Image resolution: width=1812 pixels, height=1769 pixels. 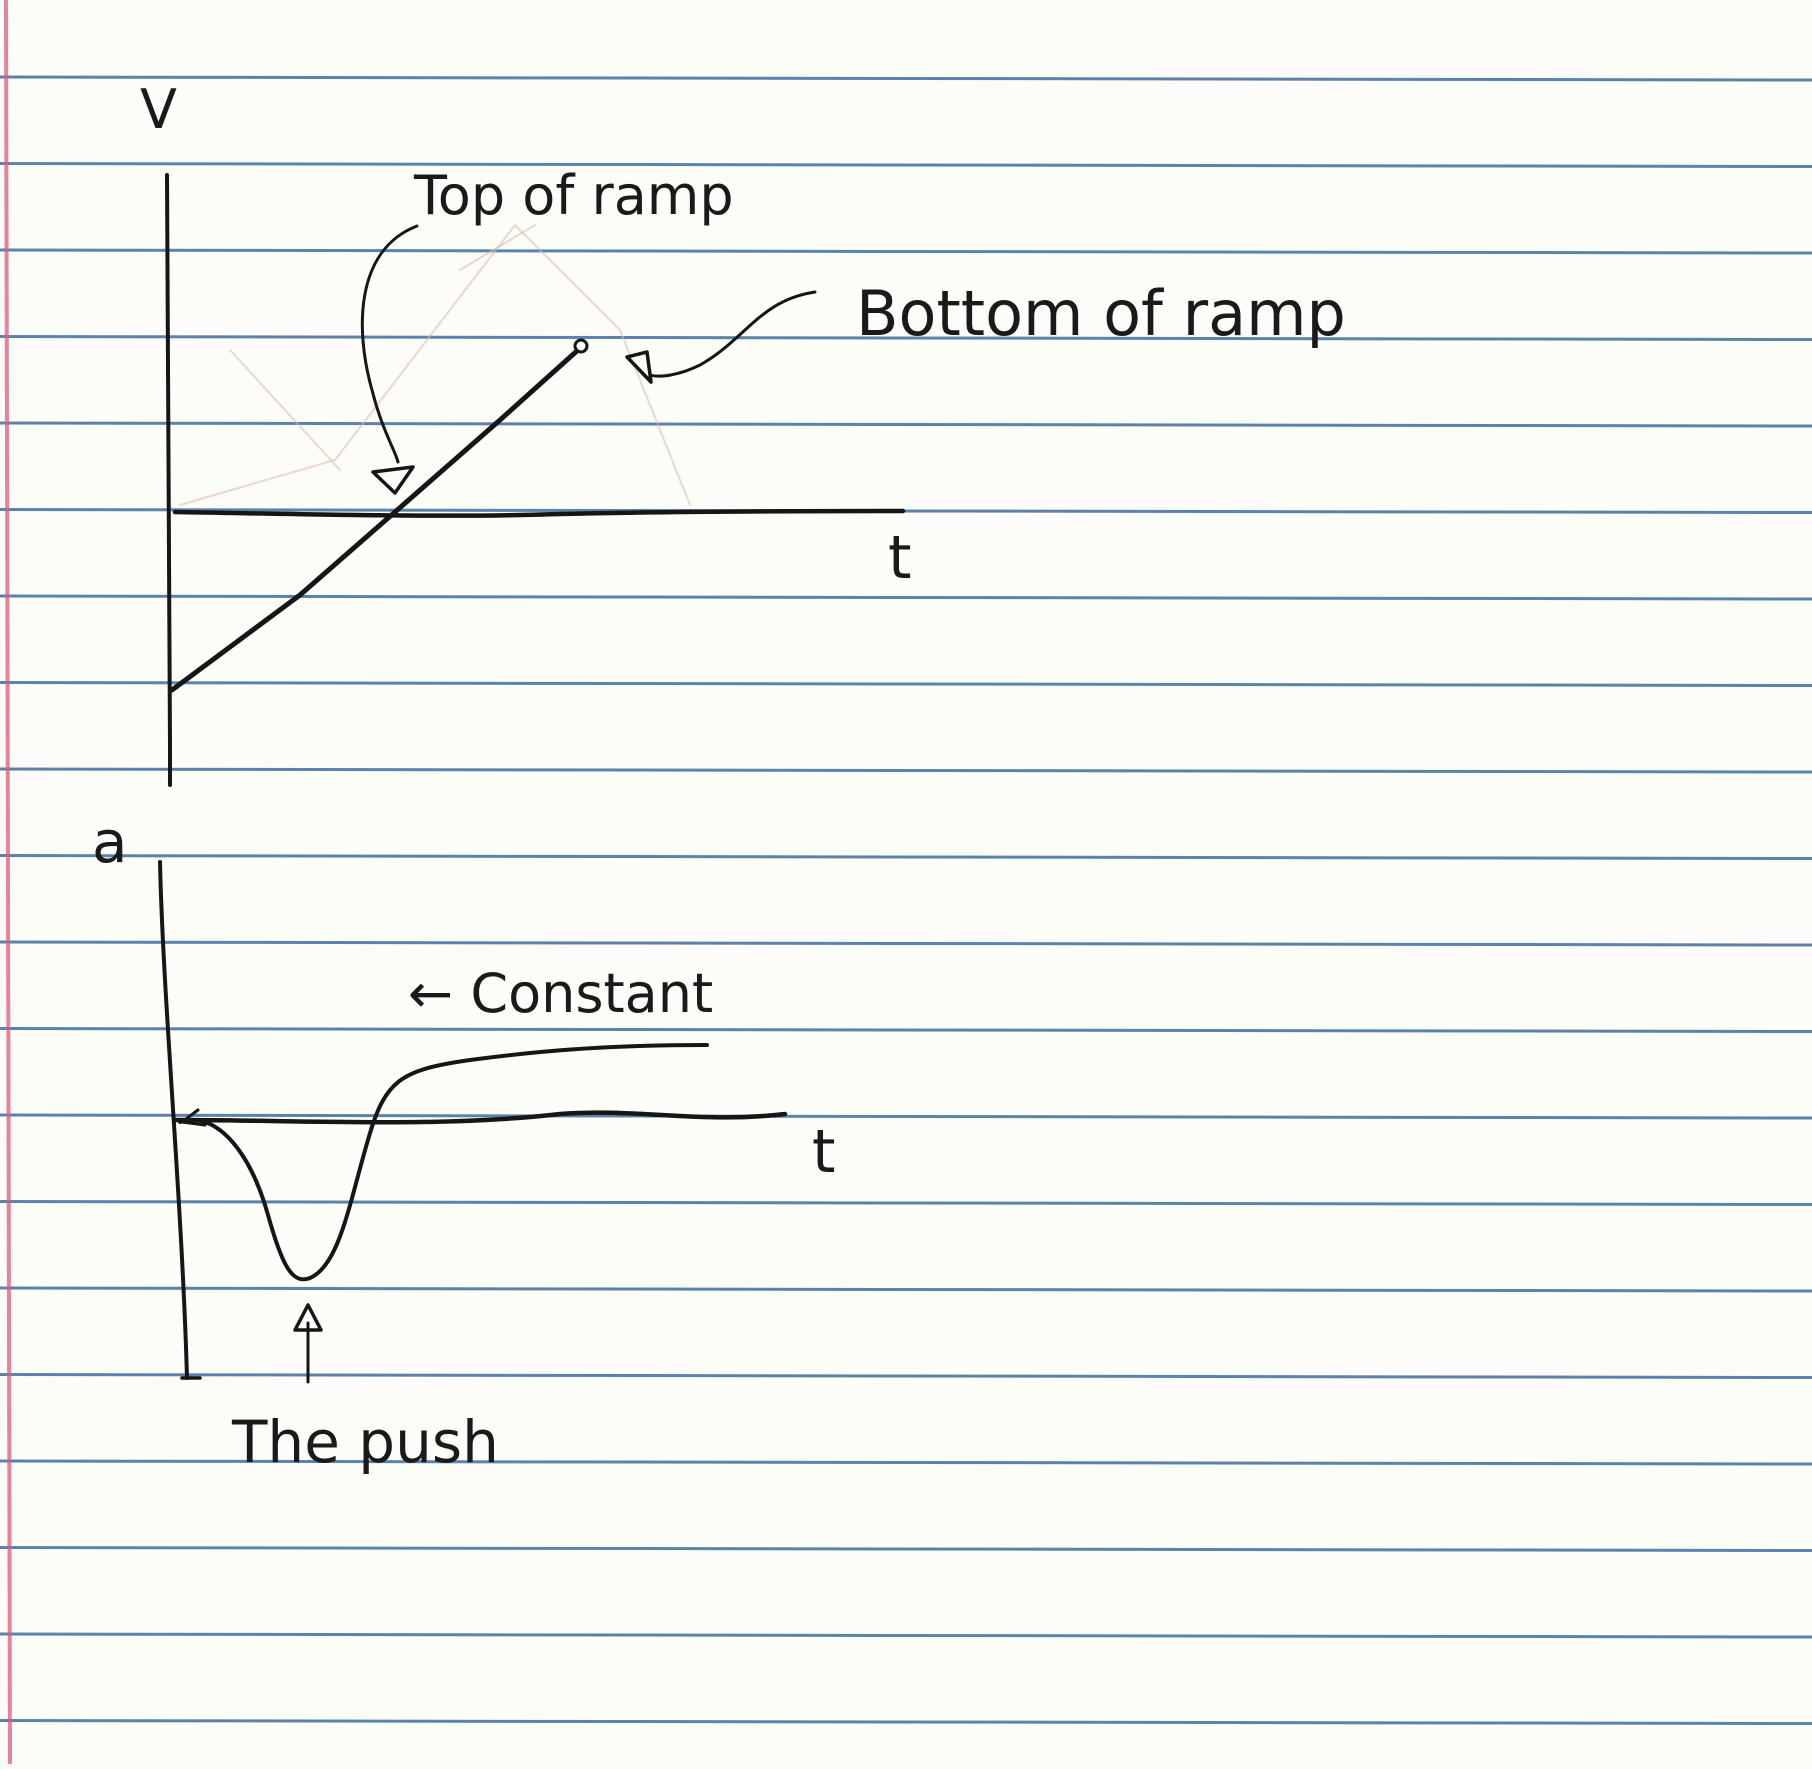 I want to click on bottom-of-ramp-label: Bottom of ramp, so click(x=1101, y=313).